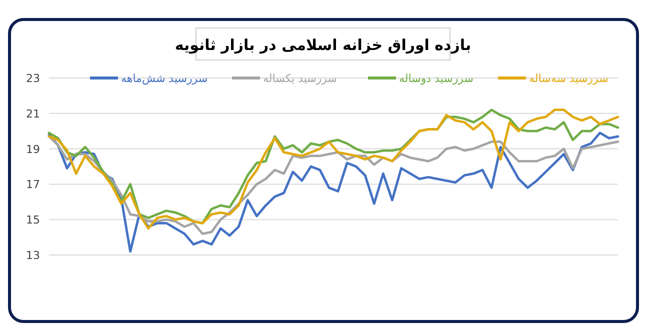 Image resolution: width=648 pixels, height=331 pixels. What do you see at coordinates (33, 255) in the screenshot?
I see `y-tick-label: 13` at bounding box center [33, 255].